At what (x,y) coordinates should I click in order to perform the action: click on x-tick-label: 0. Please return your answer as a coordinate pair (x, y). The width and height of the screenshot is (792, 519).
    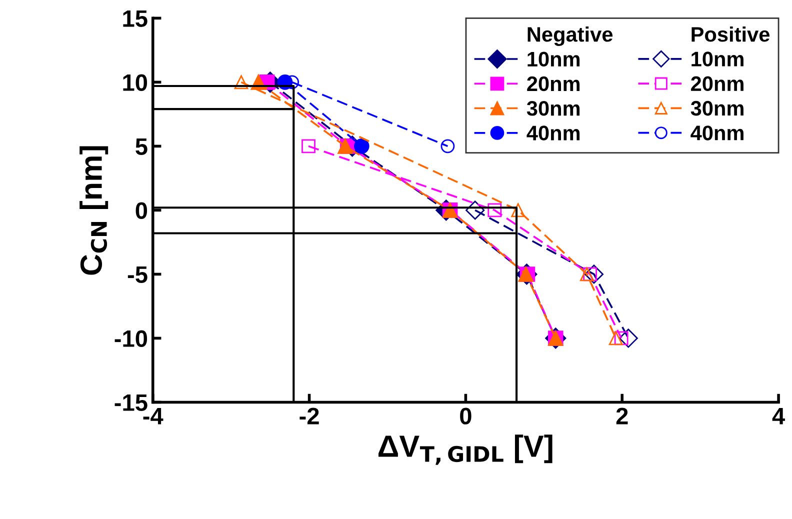
    Looking at the image, I should click on (466, 416).